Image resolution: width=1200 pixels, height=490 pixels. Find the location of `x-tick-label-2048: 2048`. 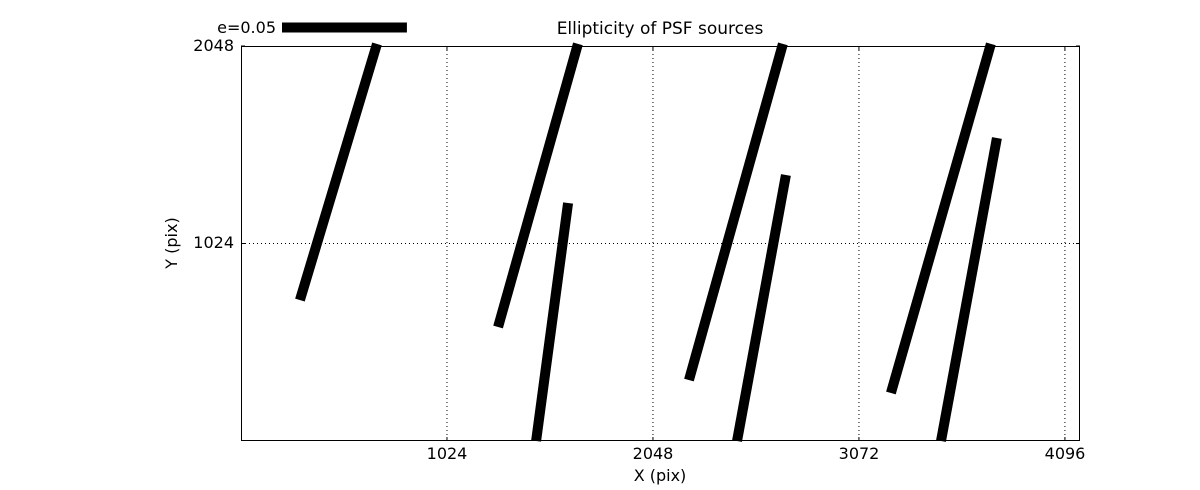

x-tick-label-2048: 2048 is located at coordinates (653, 453).